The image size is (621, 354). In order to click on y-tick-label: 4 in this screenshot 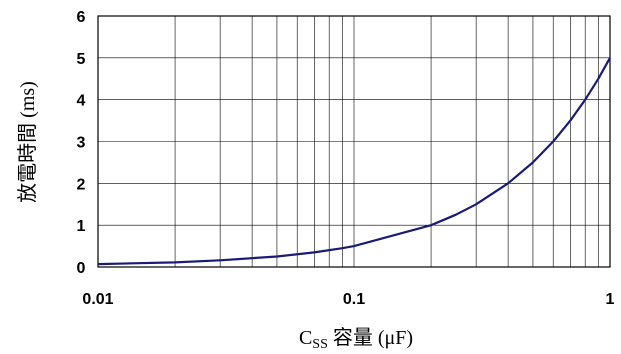, I will do `click(81, 101)`.